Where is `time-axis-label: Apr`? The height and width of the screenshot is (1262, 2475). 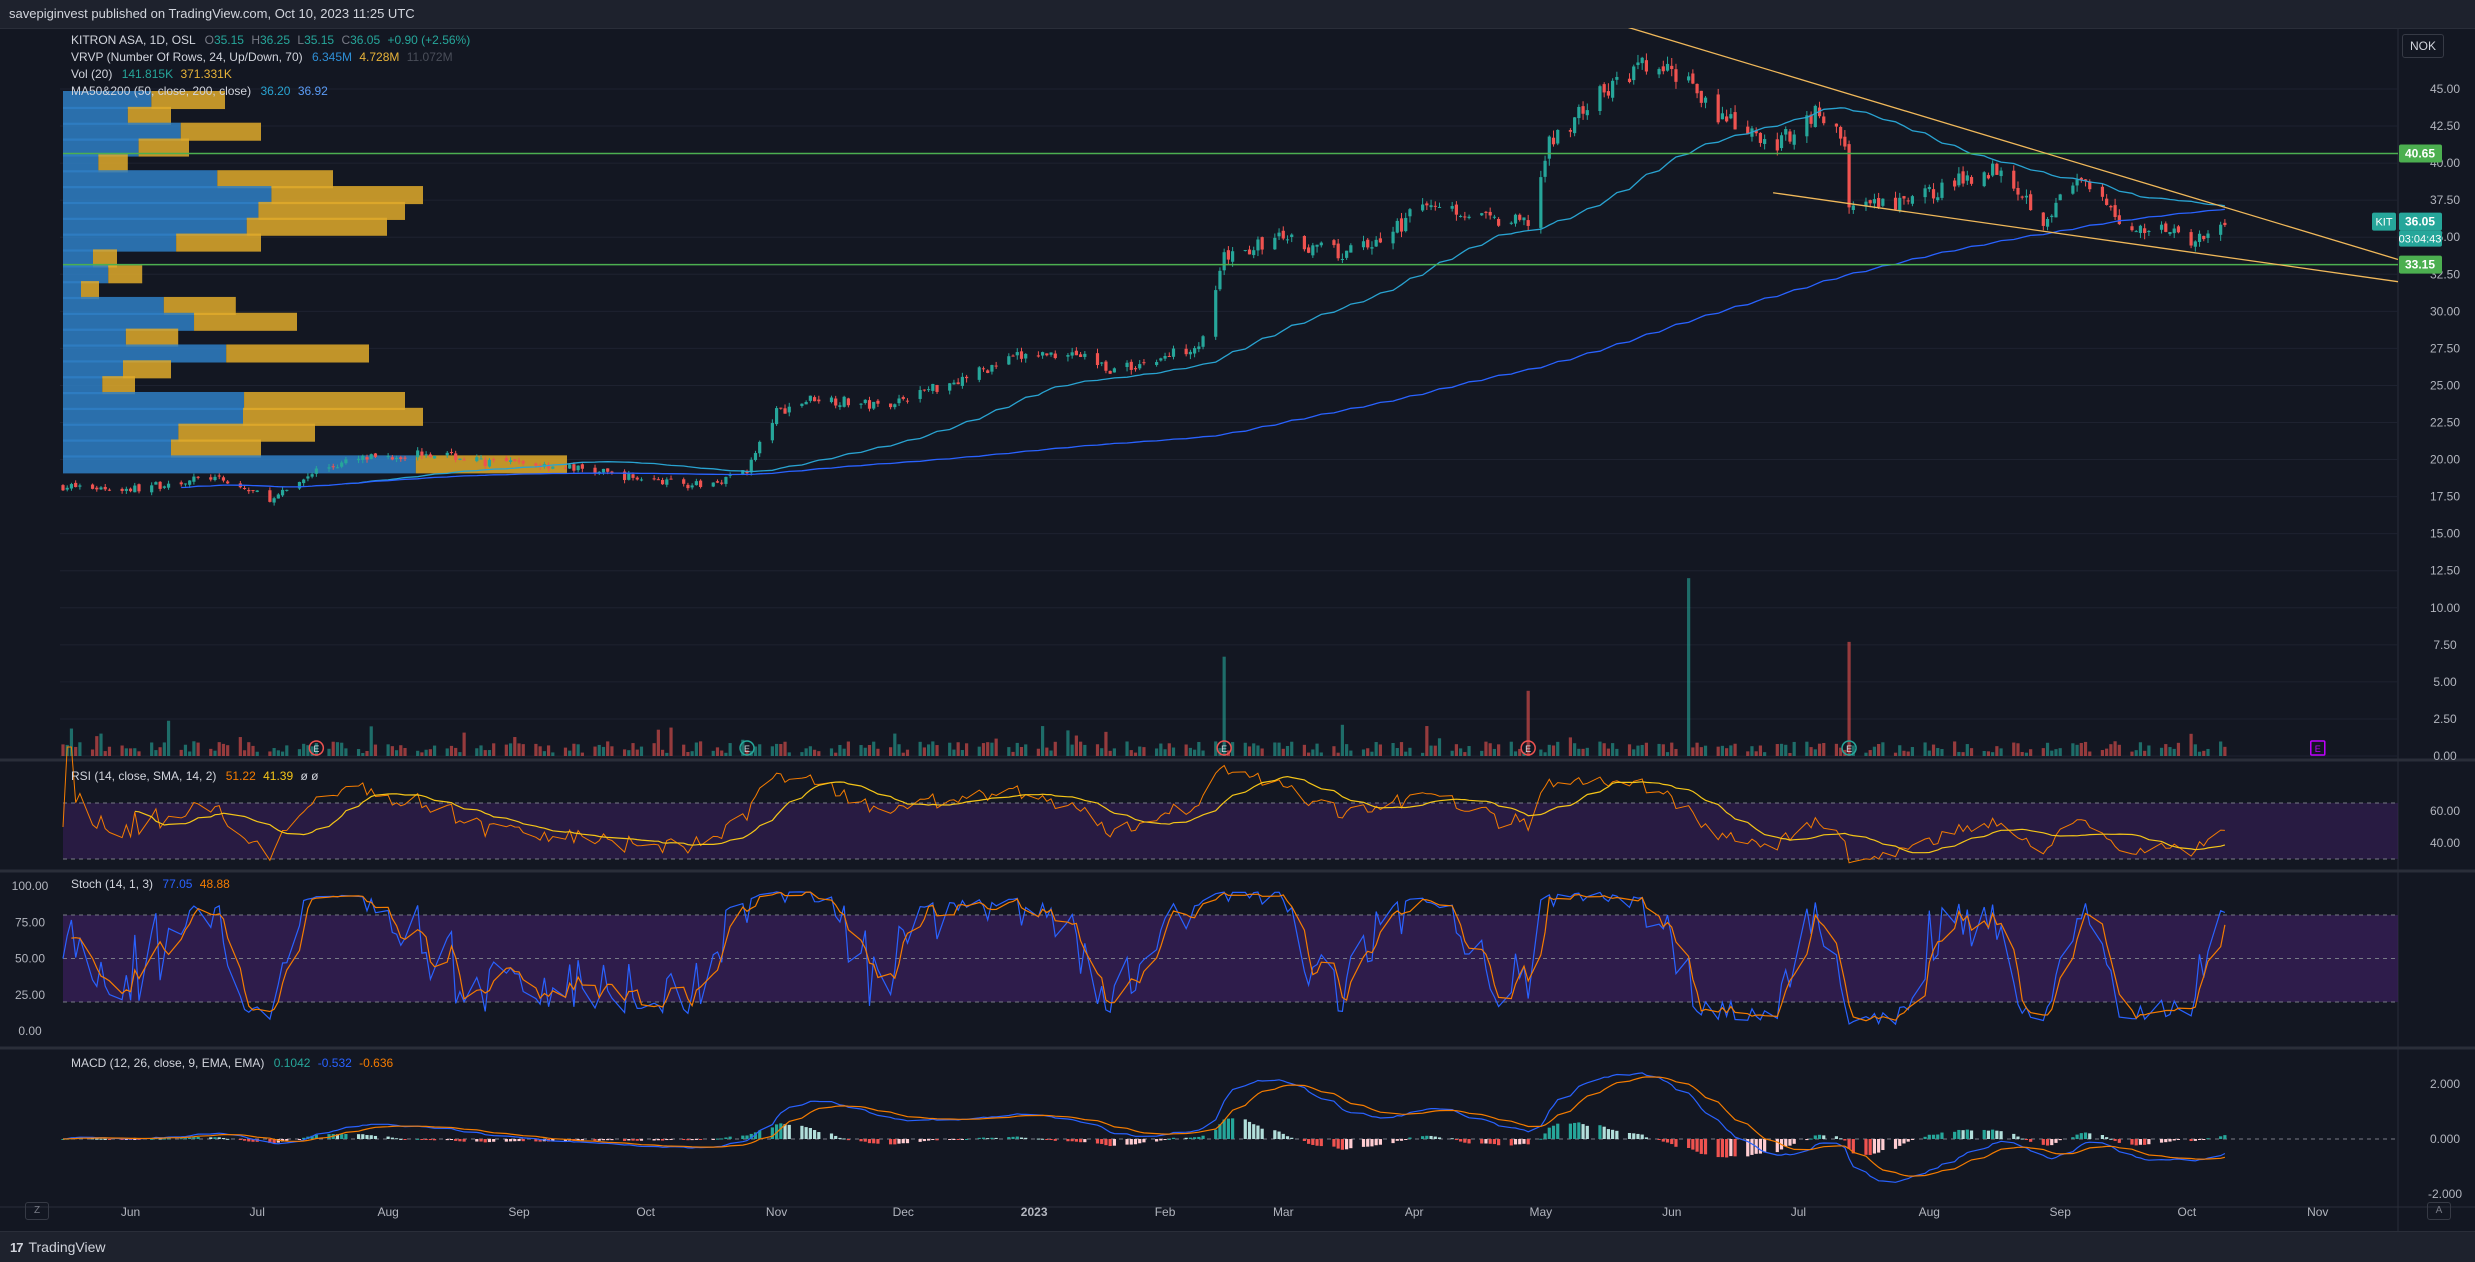 time-axis-label: Apr is located at coordinates (1414, 1212).